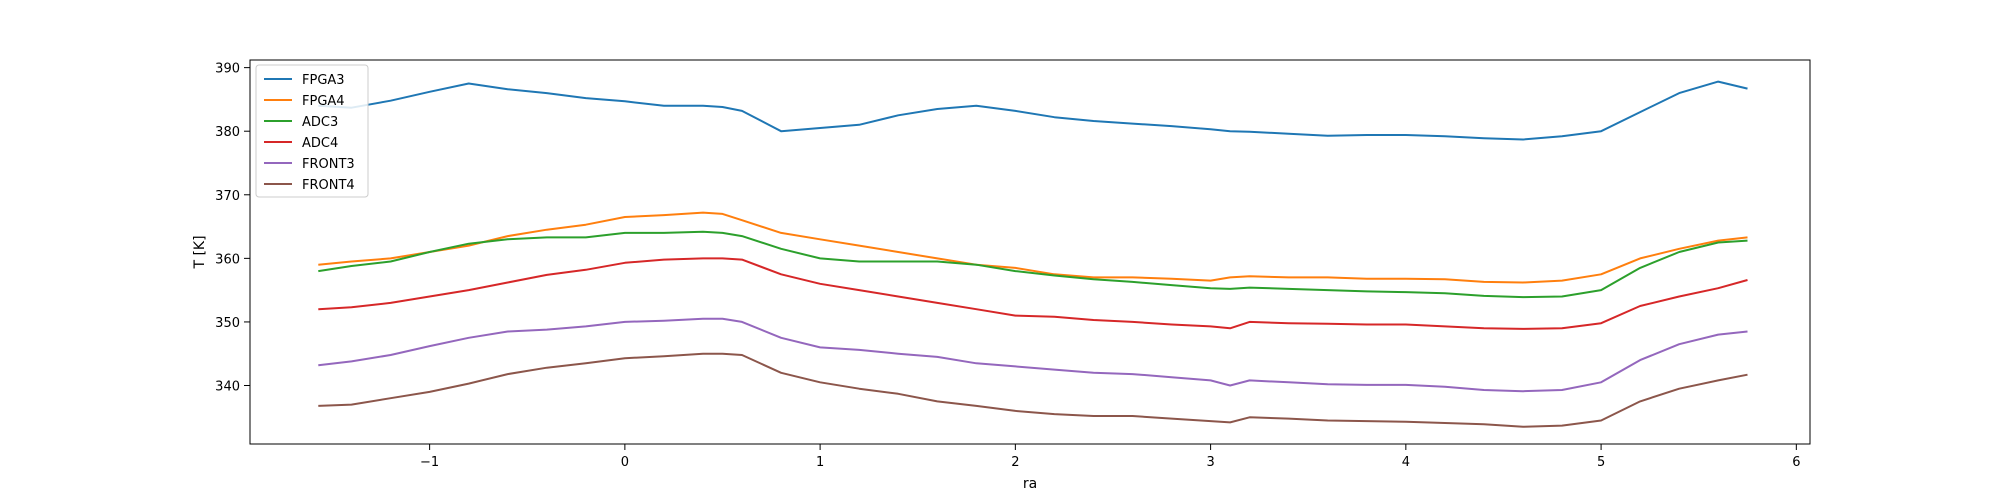 This screenshot has height=500, width=2000. I want to click on series-line-fpga3, so click(1033, 110).